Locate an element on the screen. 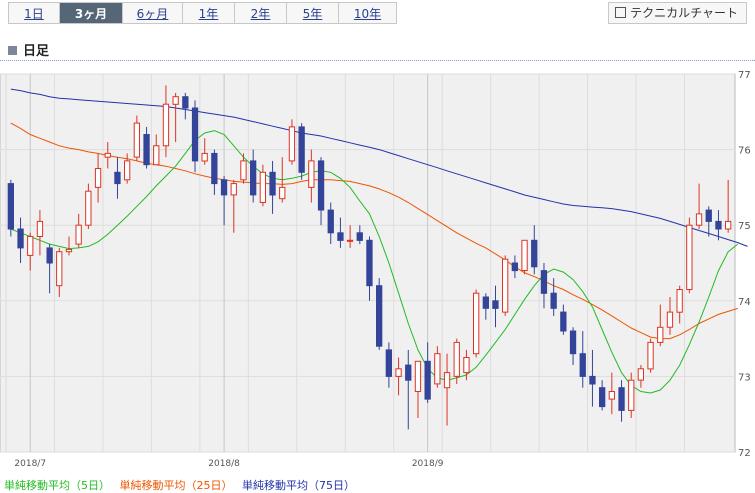 Image resolution: width=755 pixels, height=493 pixels. tab-6: 10年 is located at coordinates (368, 13).